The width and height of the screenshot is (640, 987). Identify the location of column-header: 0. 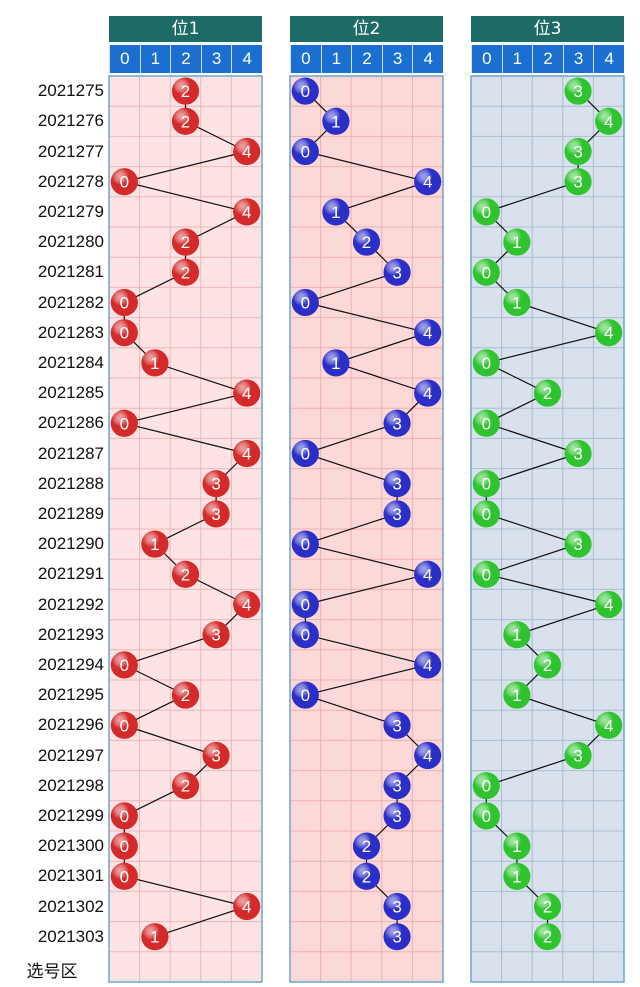
(124, 59).